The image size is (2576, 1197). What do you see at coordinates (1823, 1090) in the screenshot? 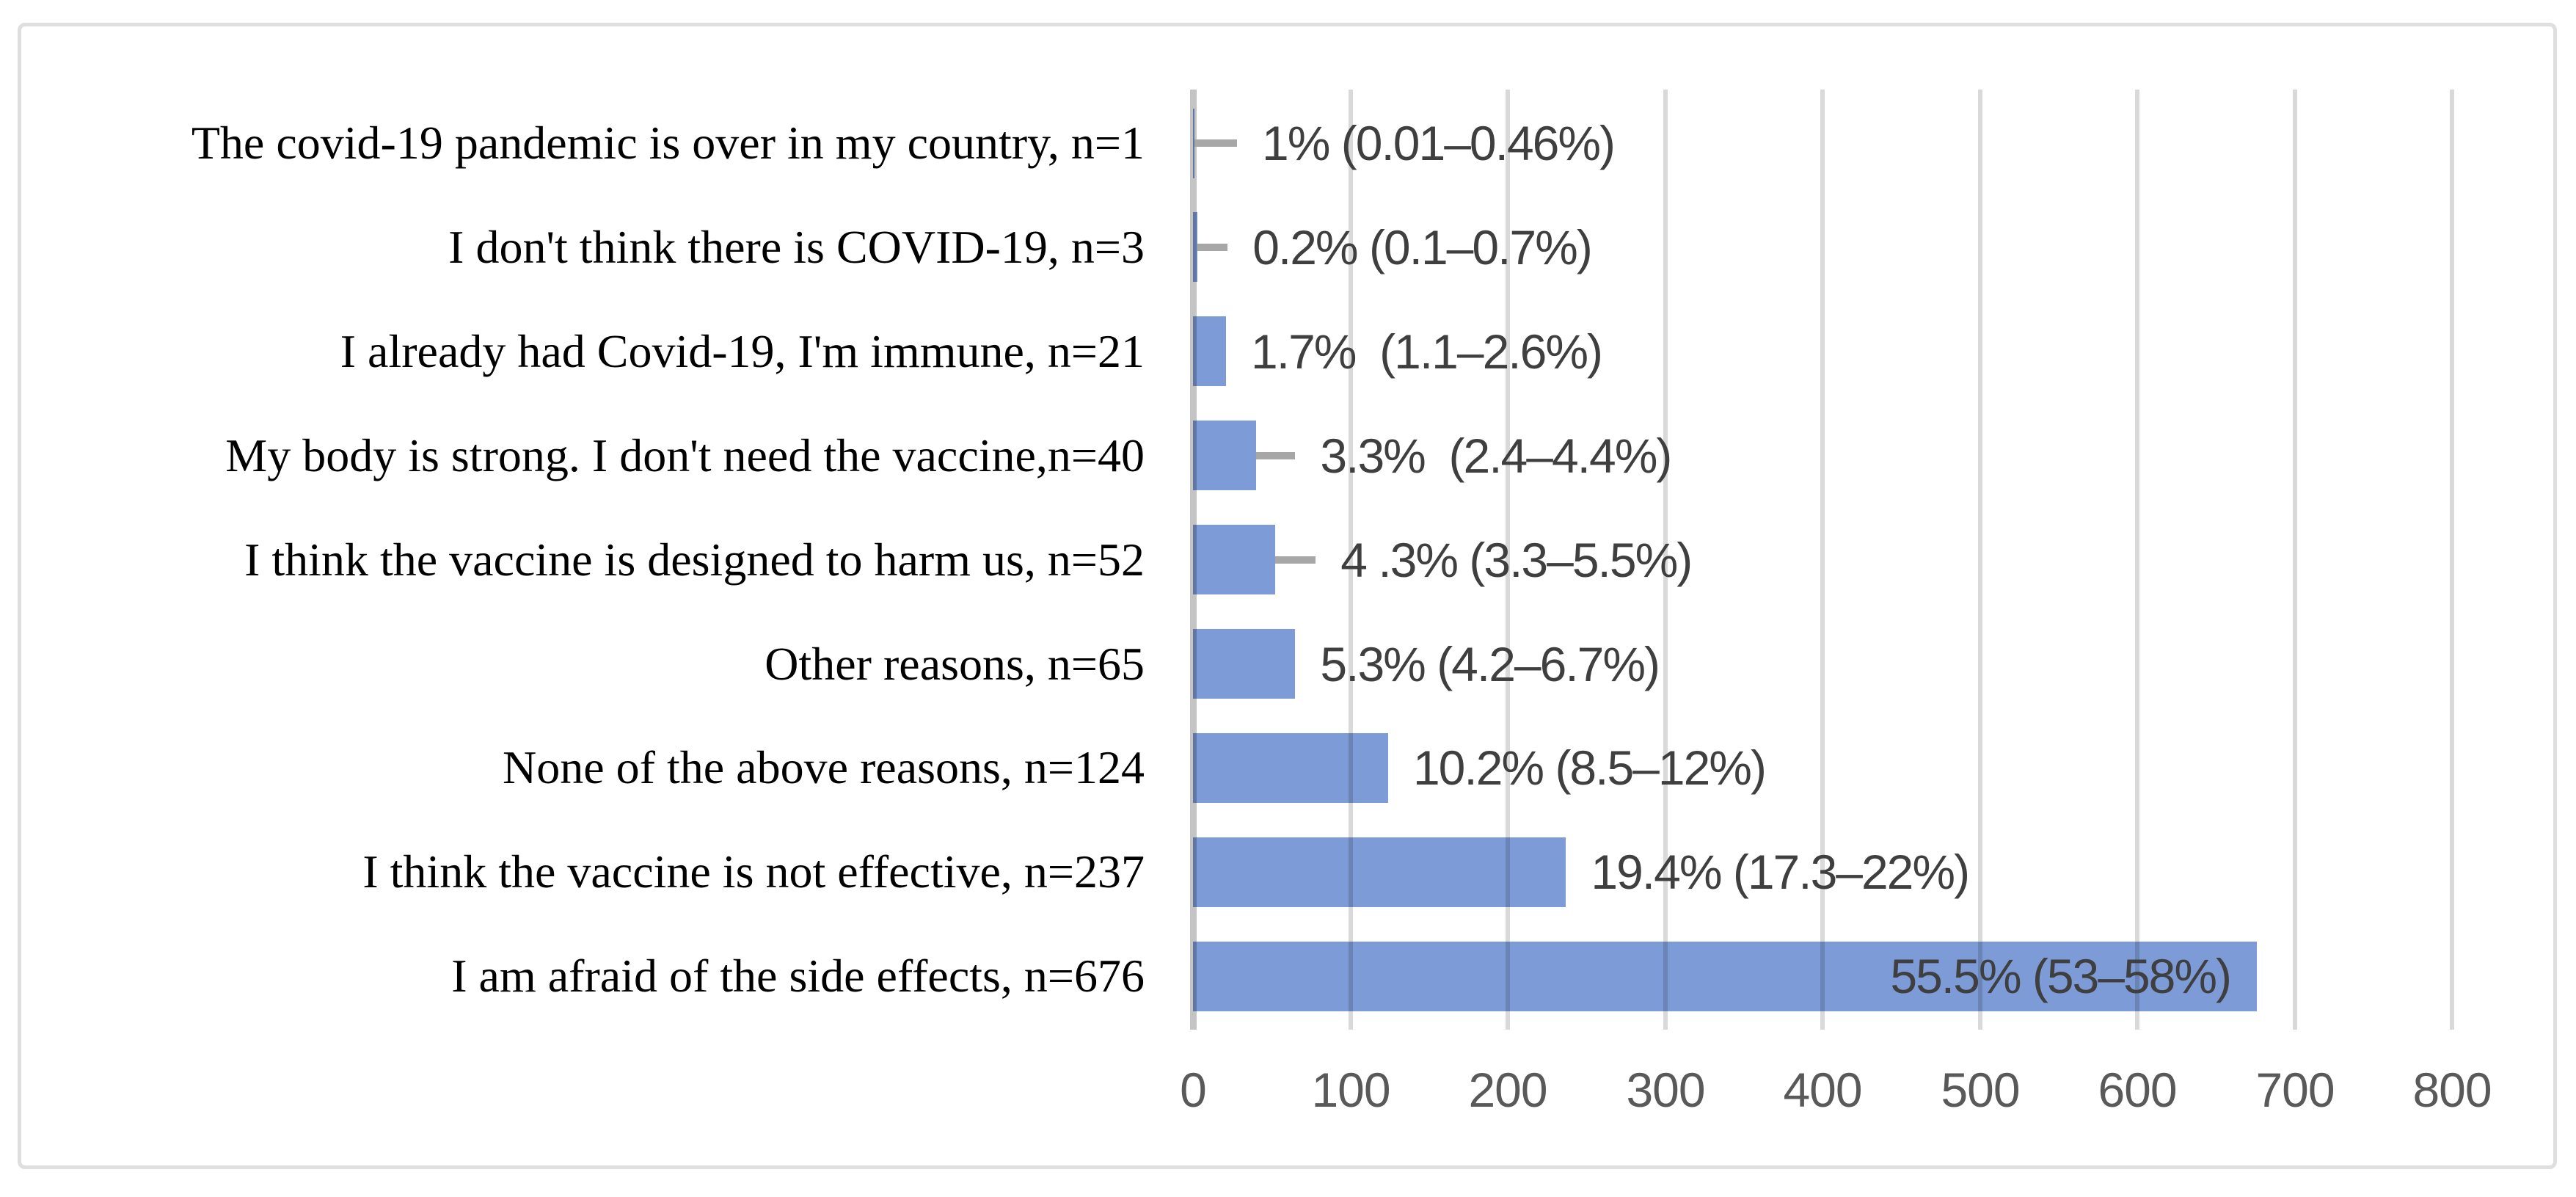
I see `x-axis-tick-label: 400` at bounding box center [1823, 1090].